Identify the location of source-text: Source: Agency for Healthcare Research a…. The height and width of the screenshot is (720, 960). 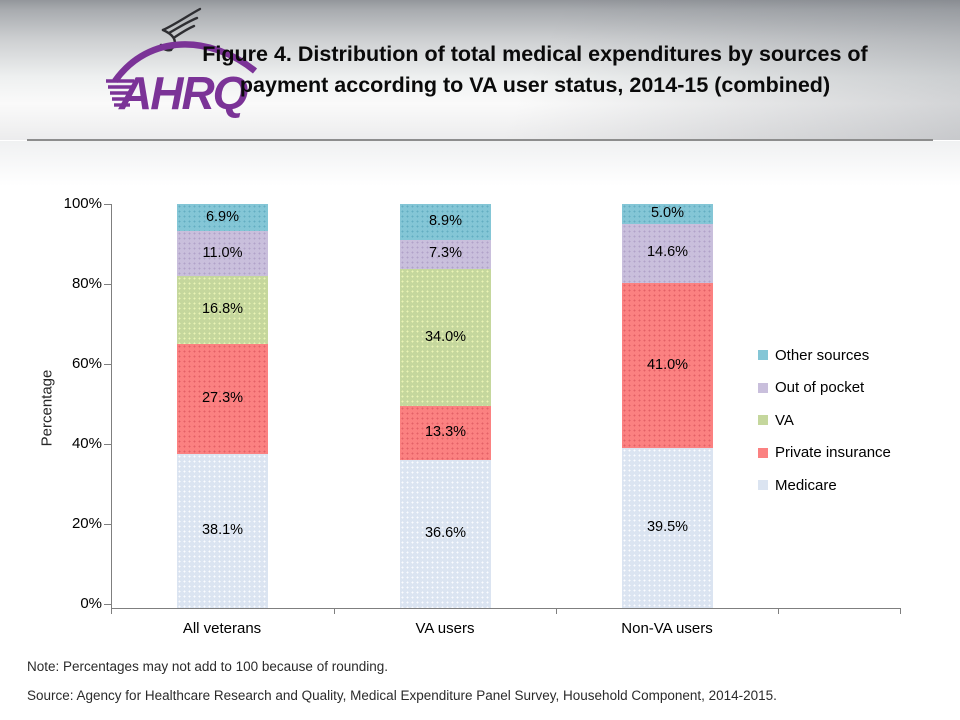
(402, 695).